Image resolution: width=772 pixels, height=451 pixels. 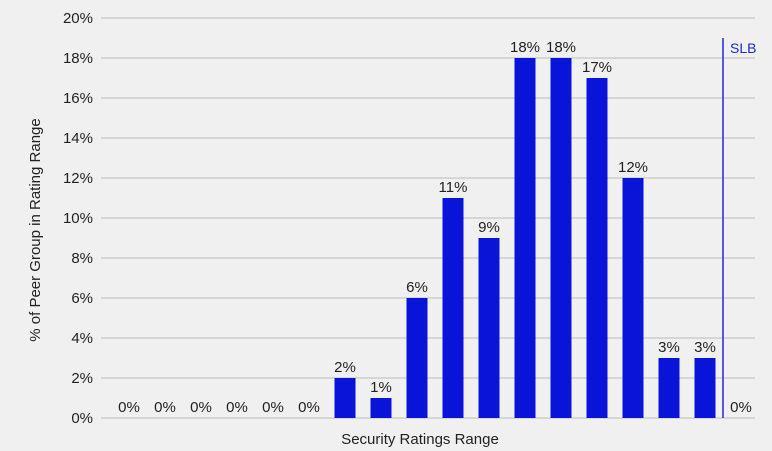 I want to click on data-label: 12%, so click(x=633, y=167).